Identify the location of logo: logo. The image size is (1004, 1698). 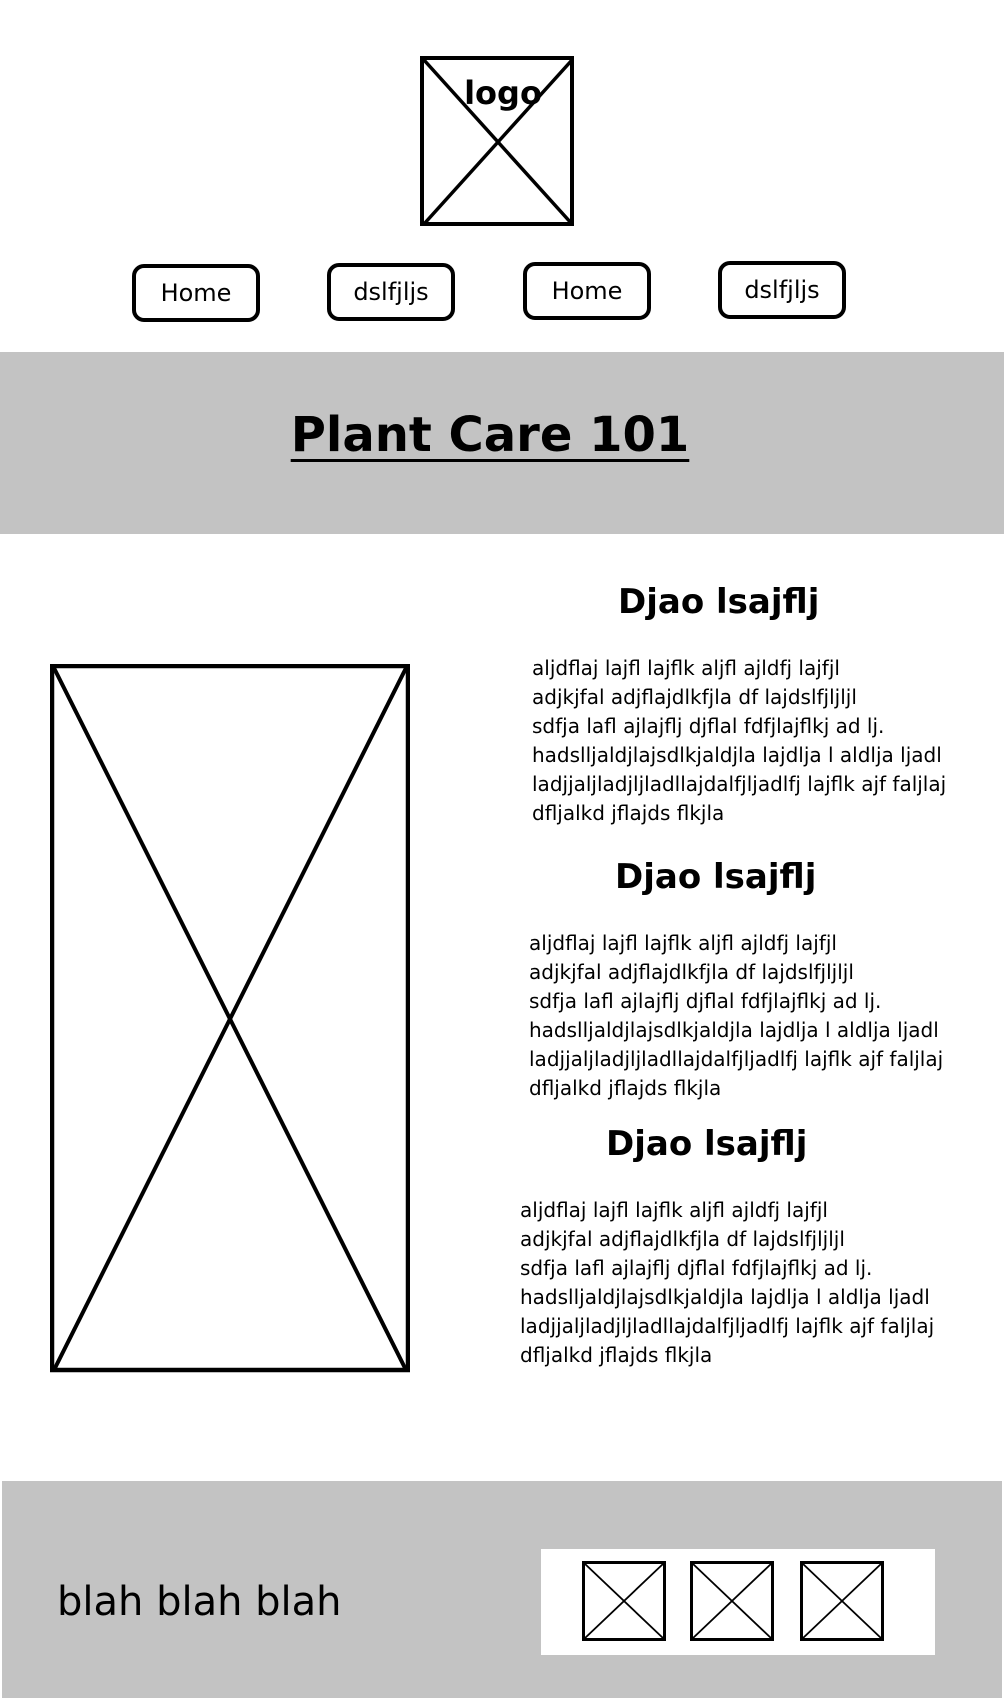
(497, 141).